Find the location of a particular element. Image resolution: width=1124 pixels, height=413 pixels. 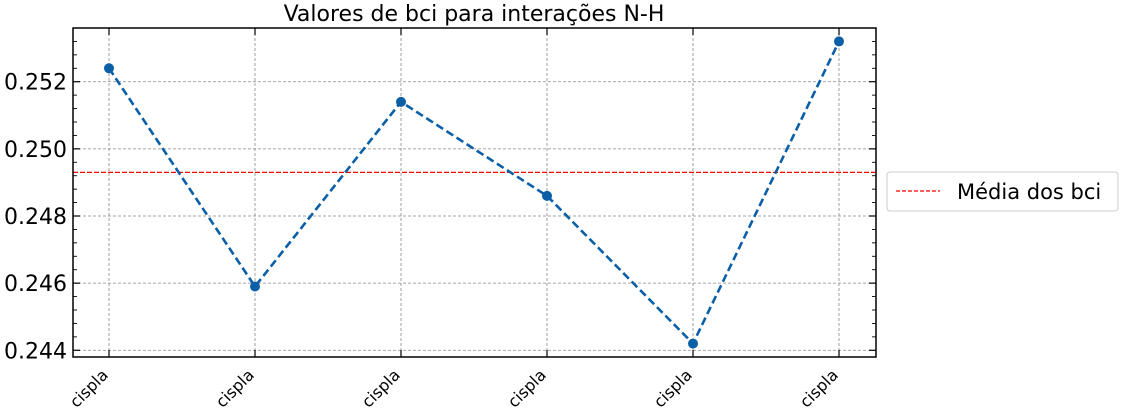

legend-label: Média dos bci is located at coordinates (1029, 192).